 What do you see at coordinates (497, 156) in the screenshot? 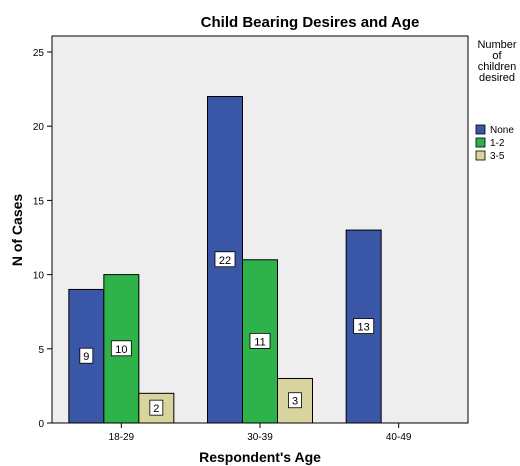
I see `legend-label: 3-5` at bounding box center [497, 156].